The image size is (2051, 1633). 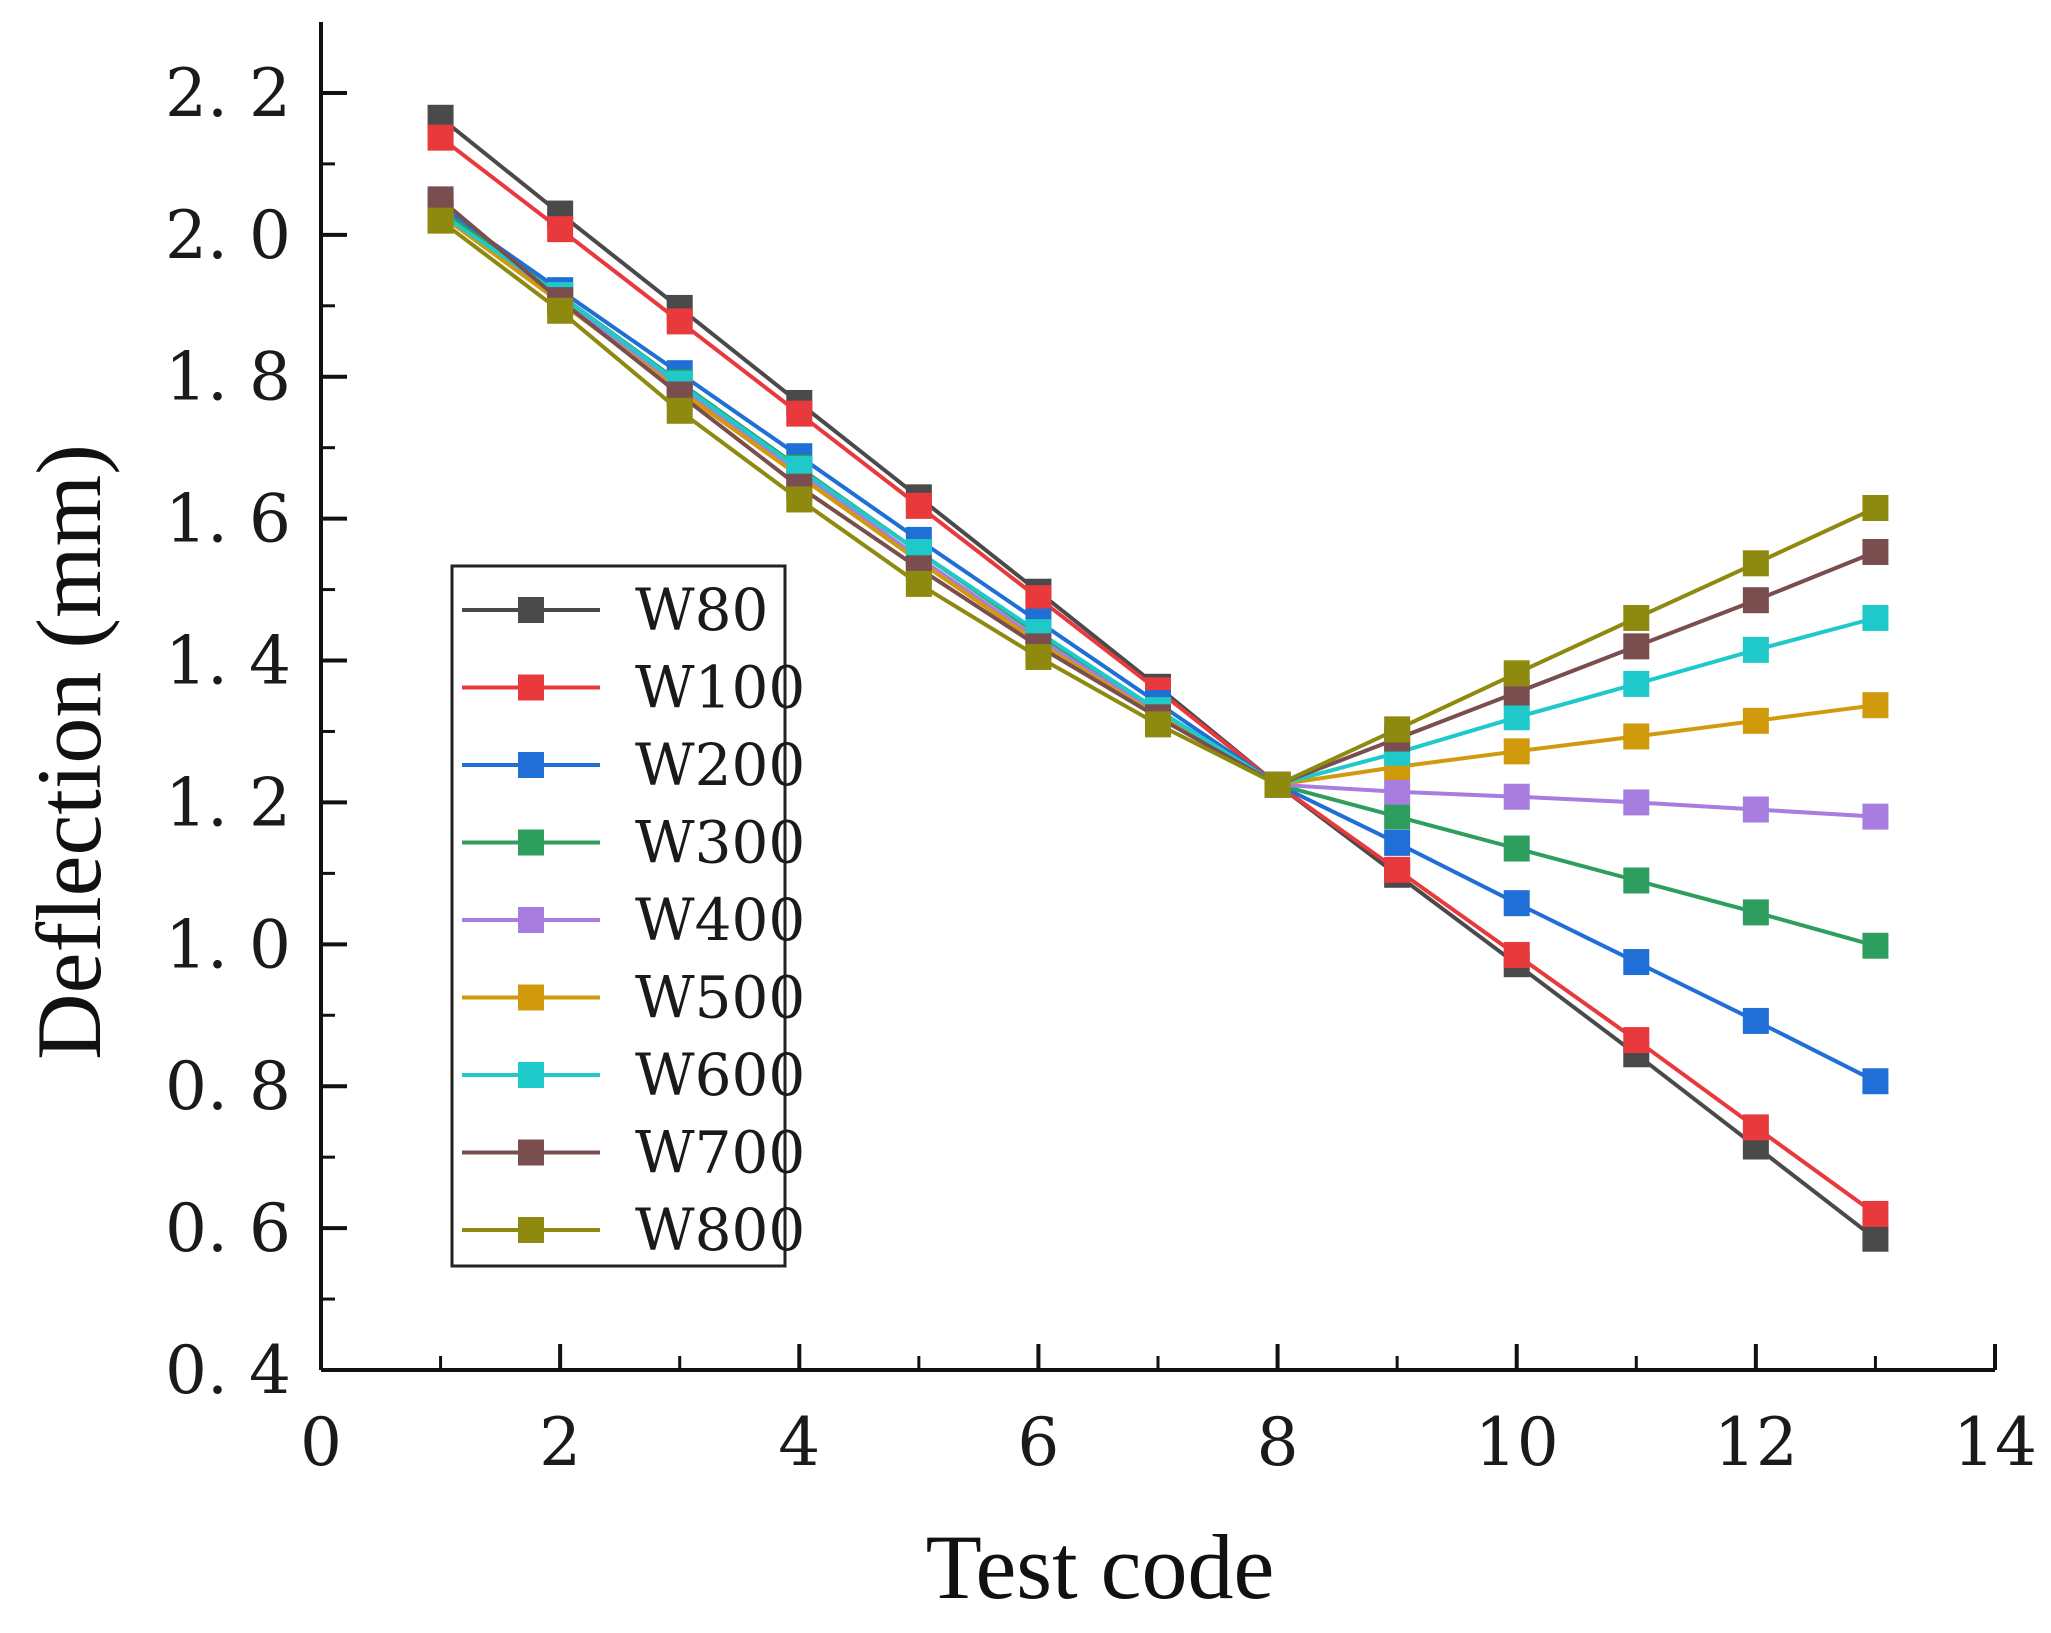 I want to click on y-tick-label: 2. 2, so click(x=228, y=93).